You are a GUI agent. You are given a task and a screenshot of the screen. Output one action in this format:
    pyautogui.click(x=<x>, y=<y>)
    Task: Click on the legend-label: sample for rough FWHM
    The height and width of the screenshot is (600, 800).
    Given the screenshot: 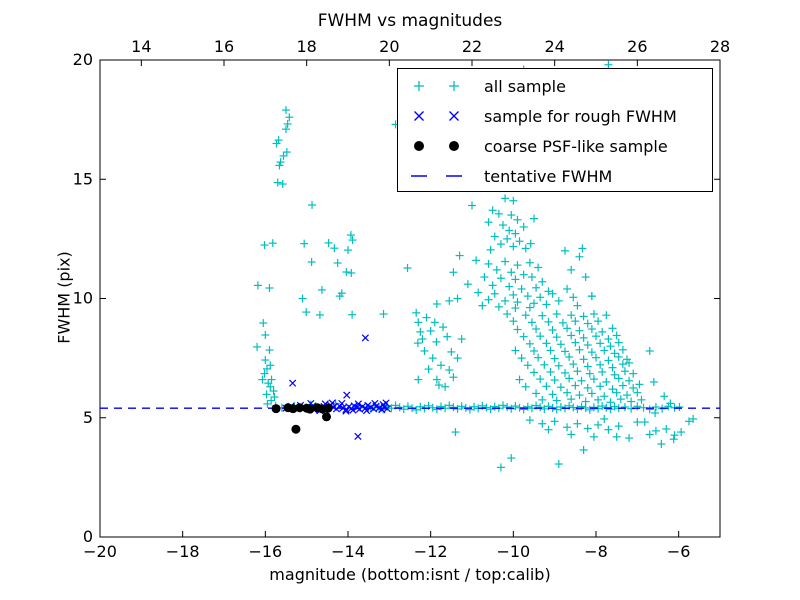 What is the action you would take?
    pyautogui.click(x=580, y=116)
    